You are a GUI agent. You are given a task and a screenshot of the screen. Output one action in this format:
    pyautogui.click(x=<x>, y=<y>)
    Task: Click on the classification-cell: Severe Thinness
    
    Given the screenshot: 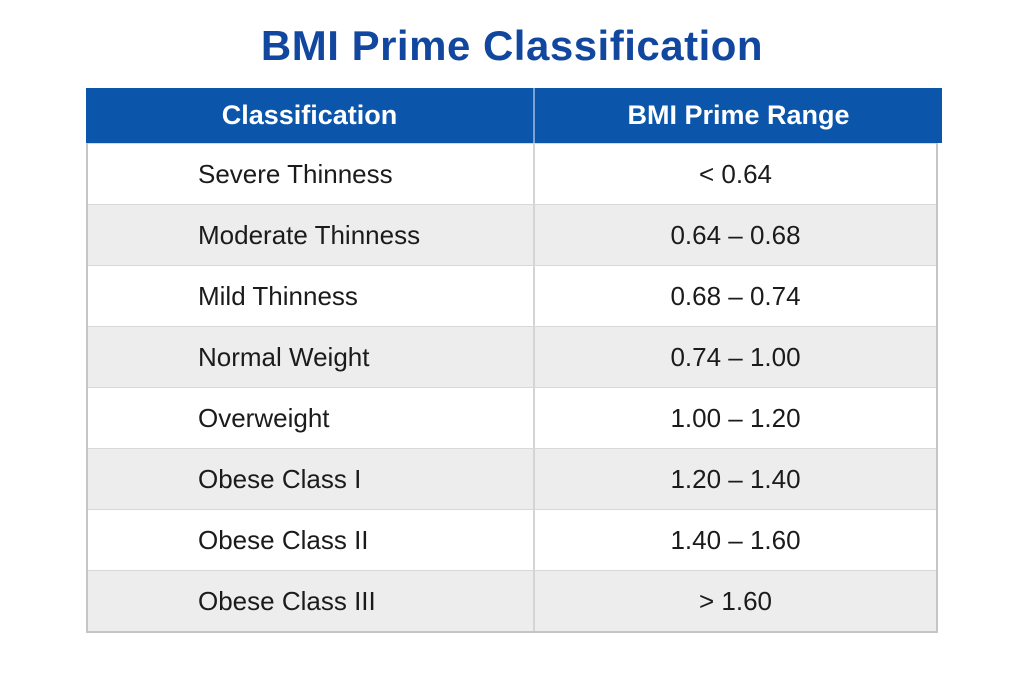 What is the action you would take?
    pyautogui.click(x=311, y=174)
    